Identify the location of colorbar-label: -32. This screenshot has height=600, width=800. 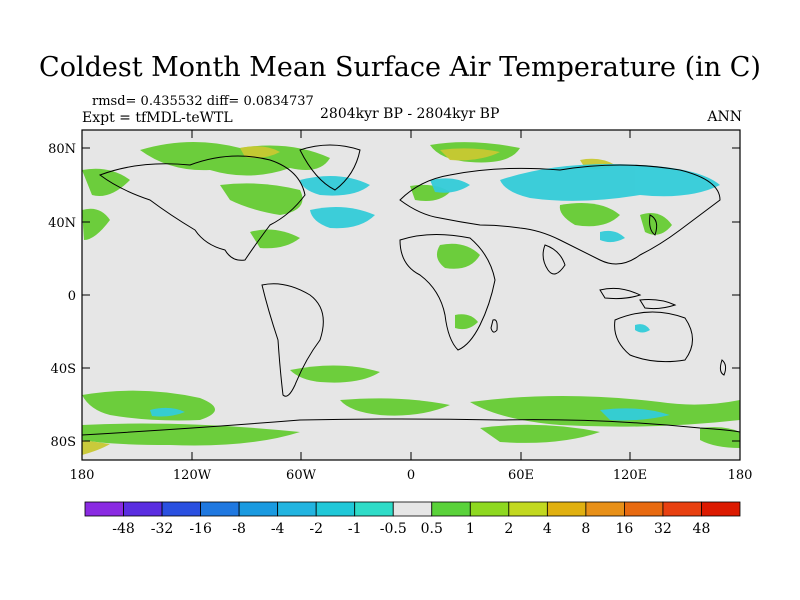
(162, 529).